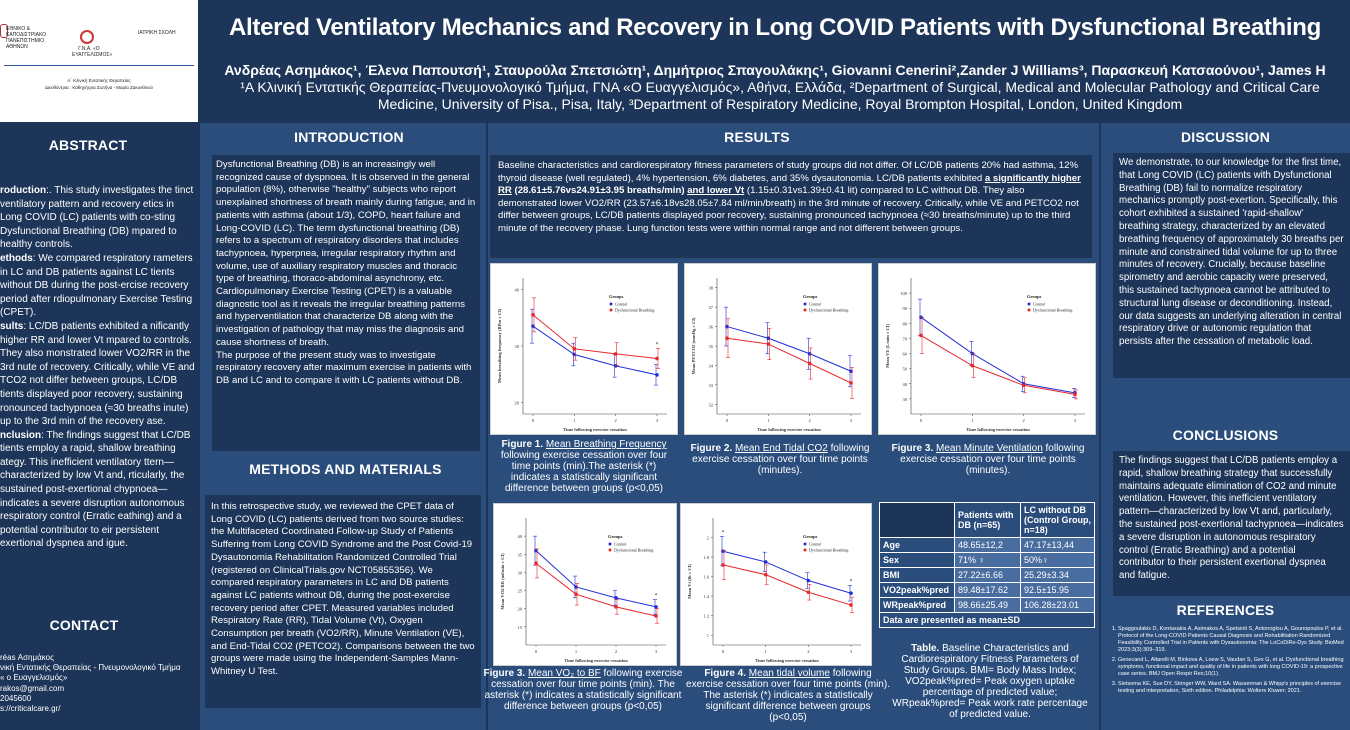 This screenshot has height=730, width=1350. Describe the element at coordinates (706, 596) in the screenshot. I see `y-tick-label: 1.4` at that location.